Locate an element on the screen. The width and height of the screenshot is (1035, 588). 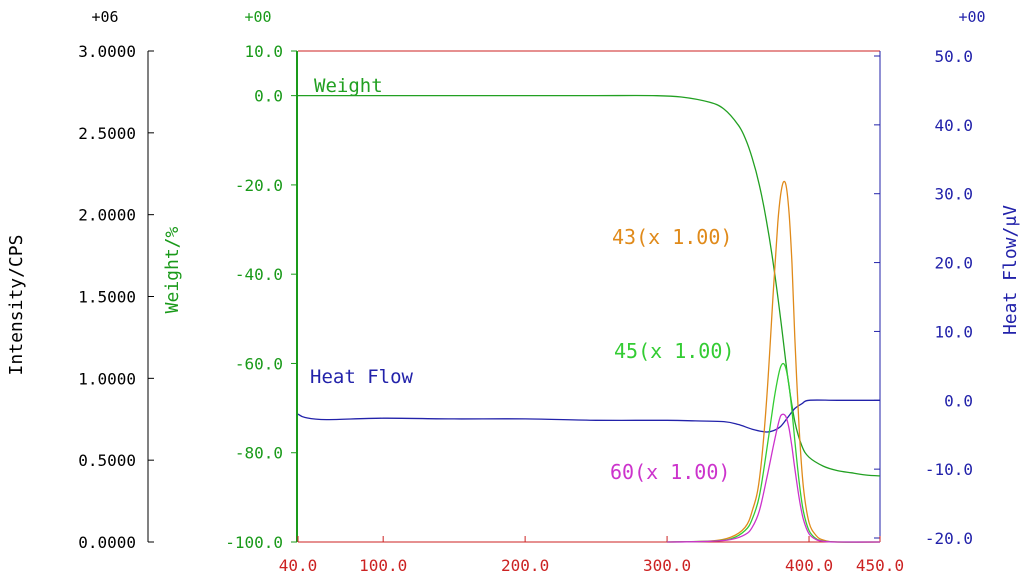
weight-tick-label: -20.0 is located at coordinates (259, 185).